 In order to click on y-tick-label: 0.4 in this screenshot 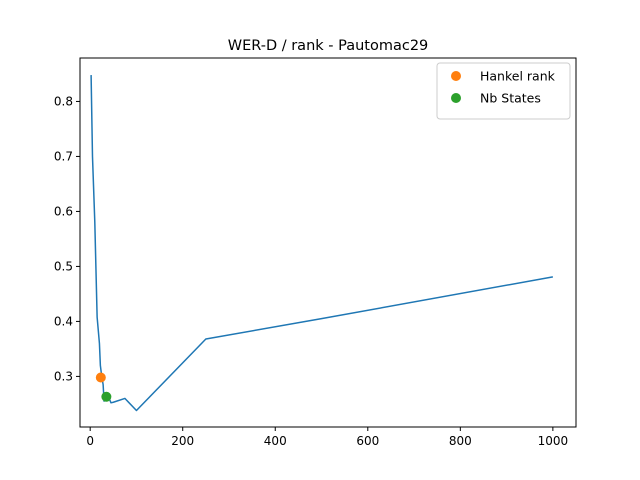, I will do `click(63, 321)`.